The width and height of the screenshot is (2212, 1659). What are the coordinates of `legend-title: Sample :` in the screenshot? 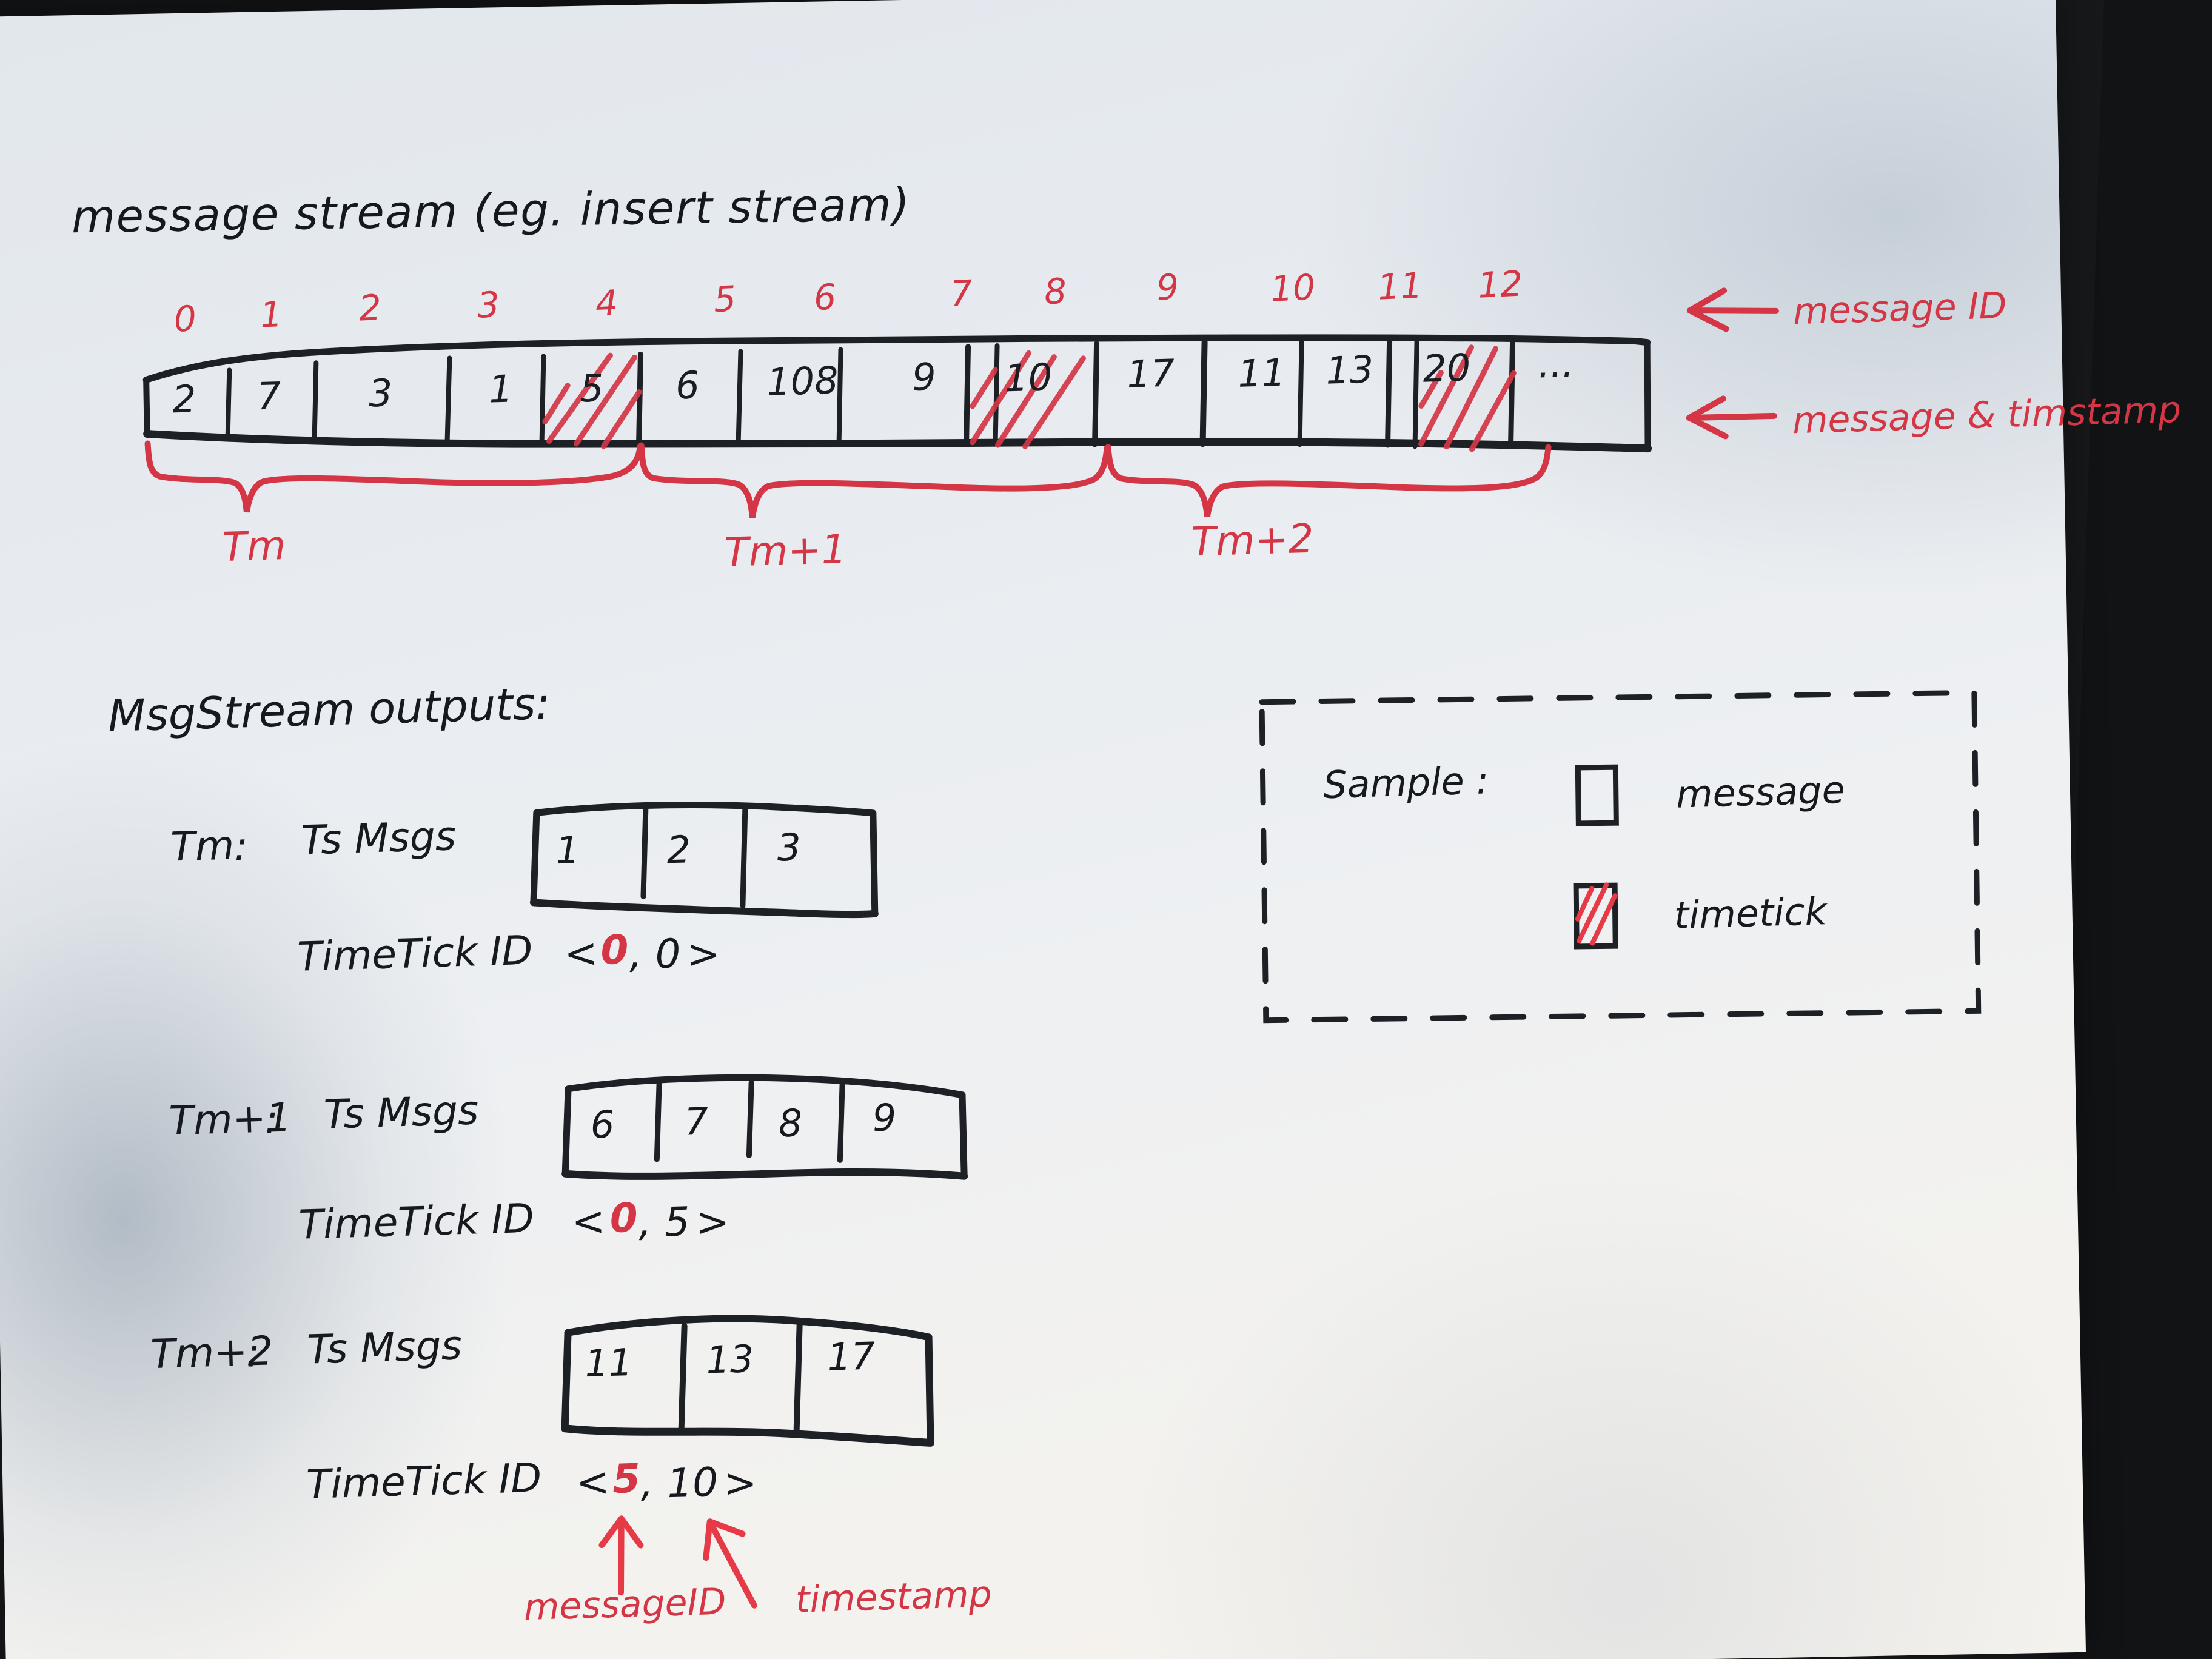 It's located at (1406, 783).